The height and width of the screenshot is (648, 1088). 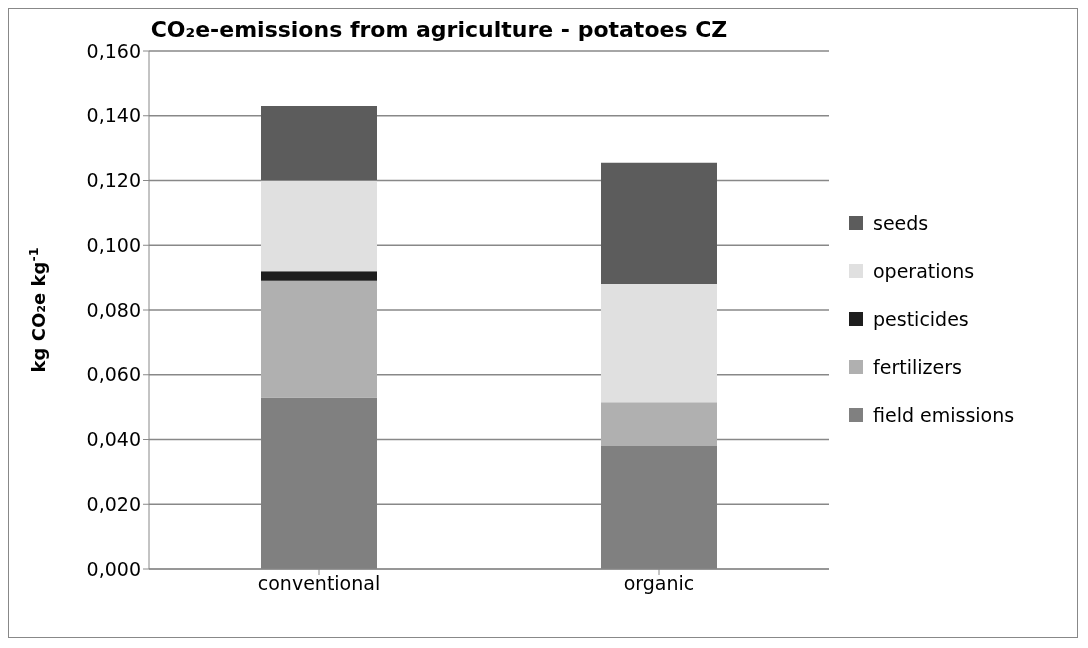 I want to click on x-tick-label: conventional, so click(x=319, y=583).